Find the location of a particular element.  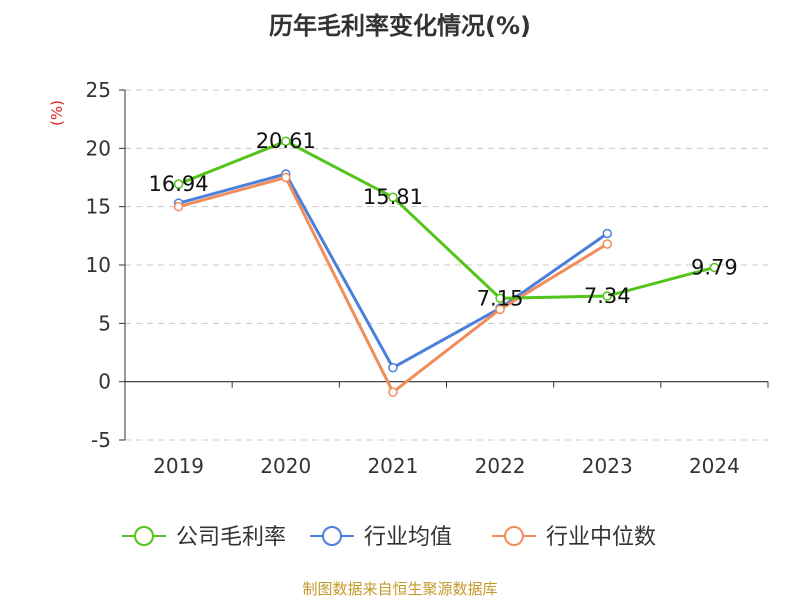

x-tick-label: 2020 is located at coordinates (285, 466).